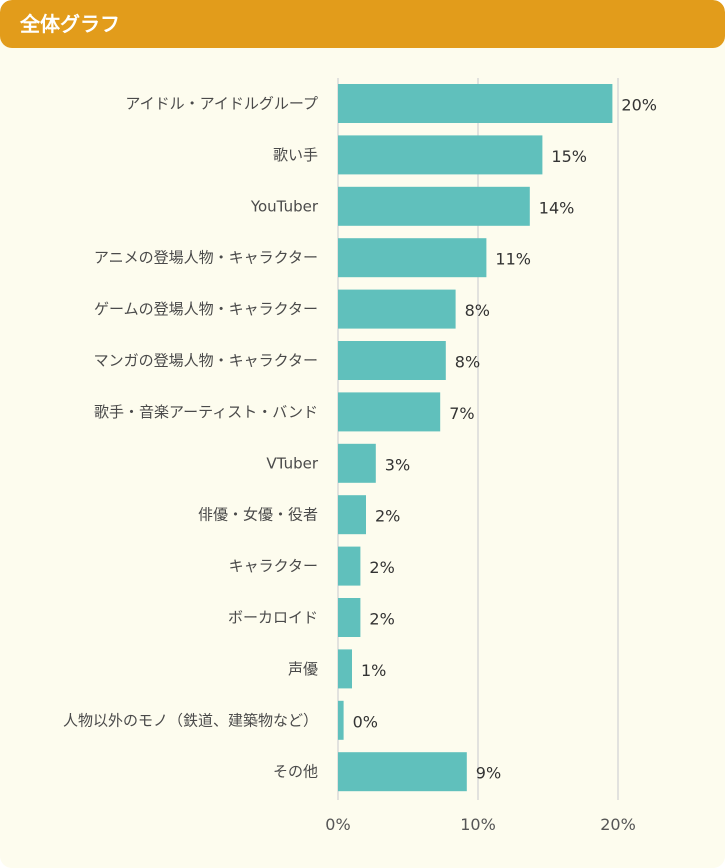  What do you see at coordinates (295, 155) in the screenshot?
I see `category-label: 歌い手` at bounding box center [295, 155].